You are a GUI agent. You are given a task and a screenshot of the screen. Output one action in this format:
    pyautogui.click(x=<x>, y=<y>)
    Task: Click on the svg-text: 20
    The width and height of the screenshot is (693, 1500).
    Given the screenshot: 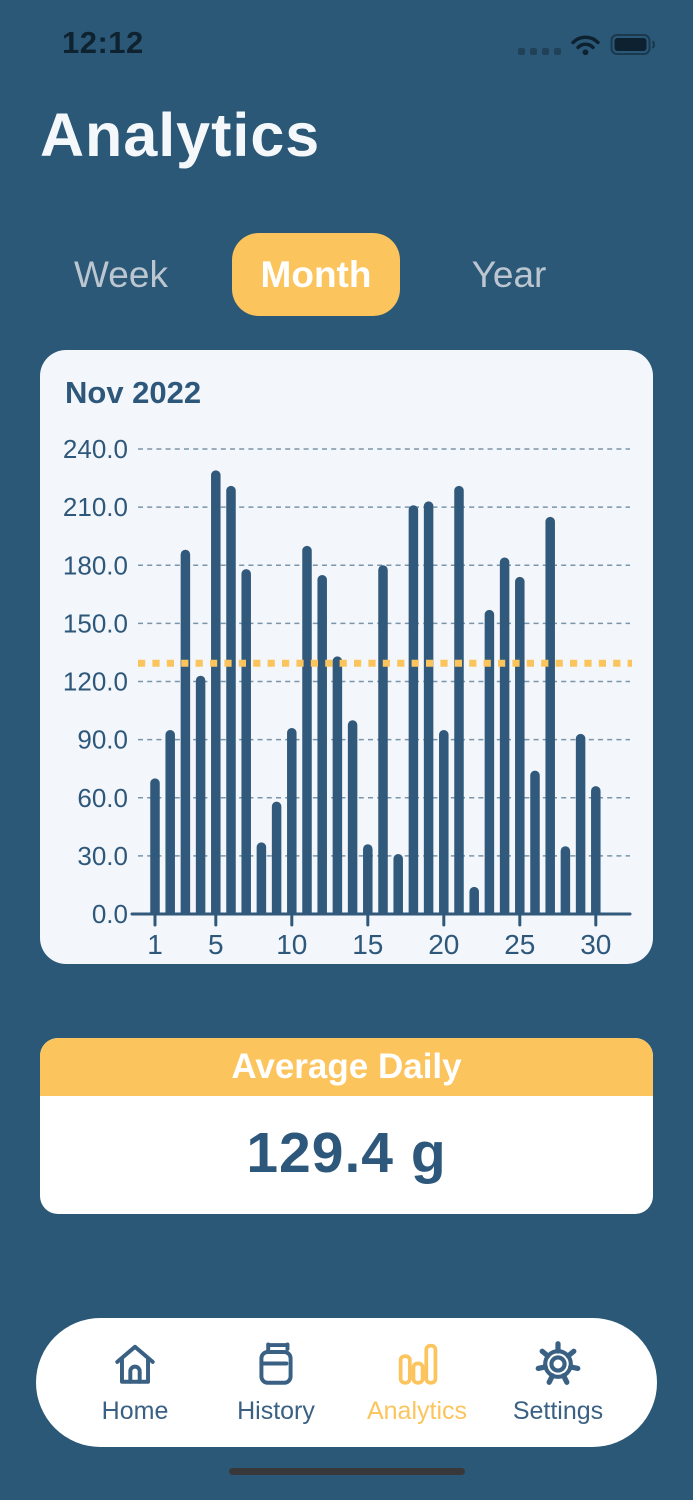 What is the action you would take?
    pyautogui.click(x=443, y=944)
    